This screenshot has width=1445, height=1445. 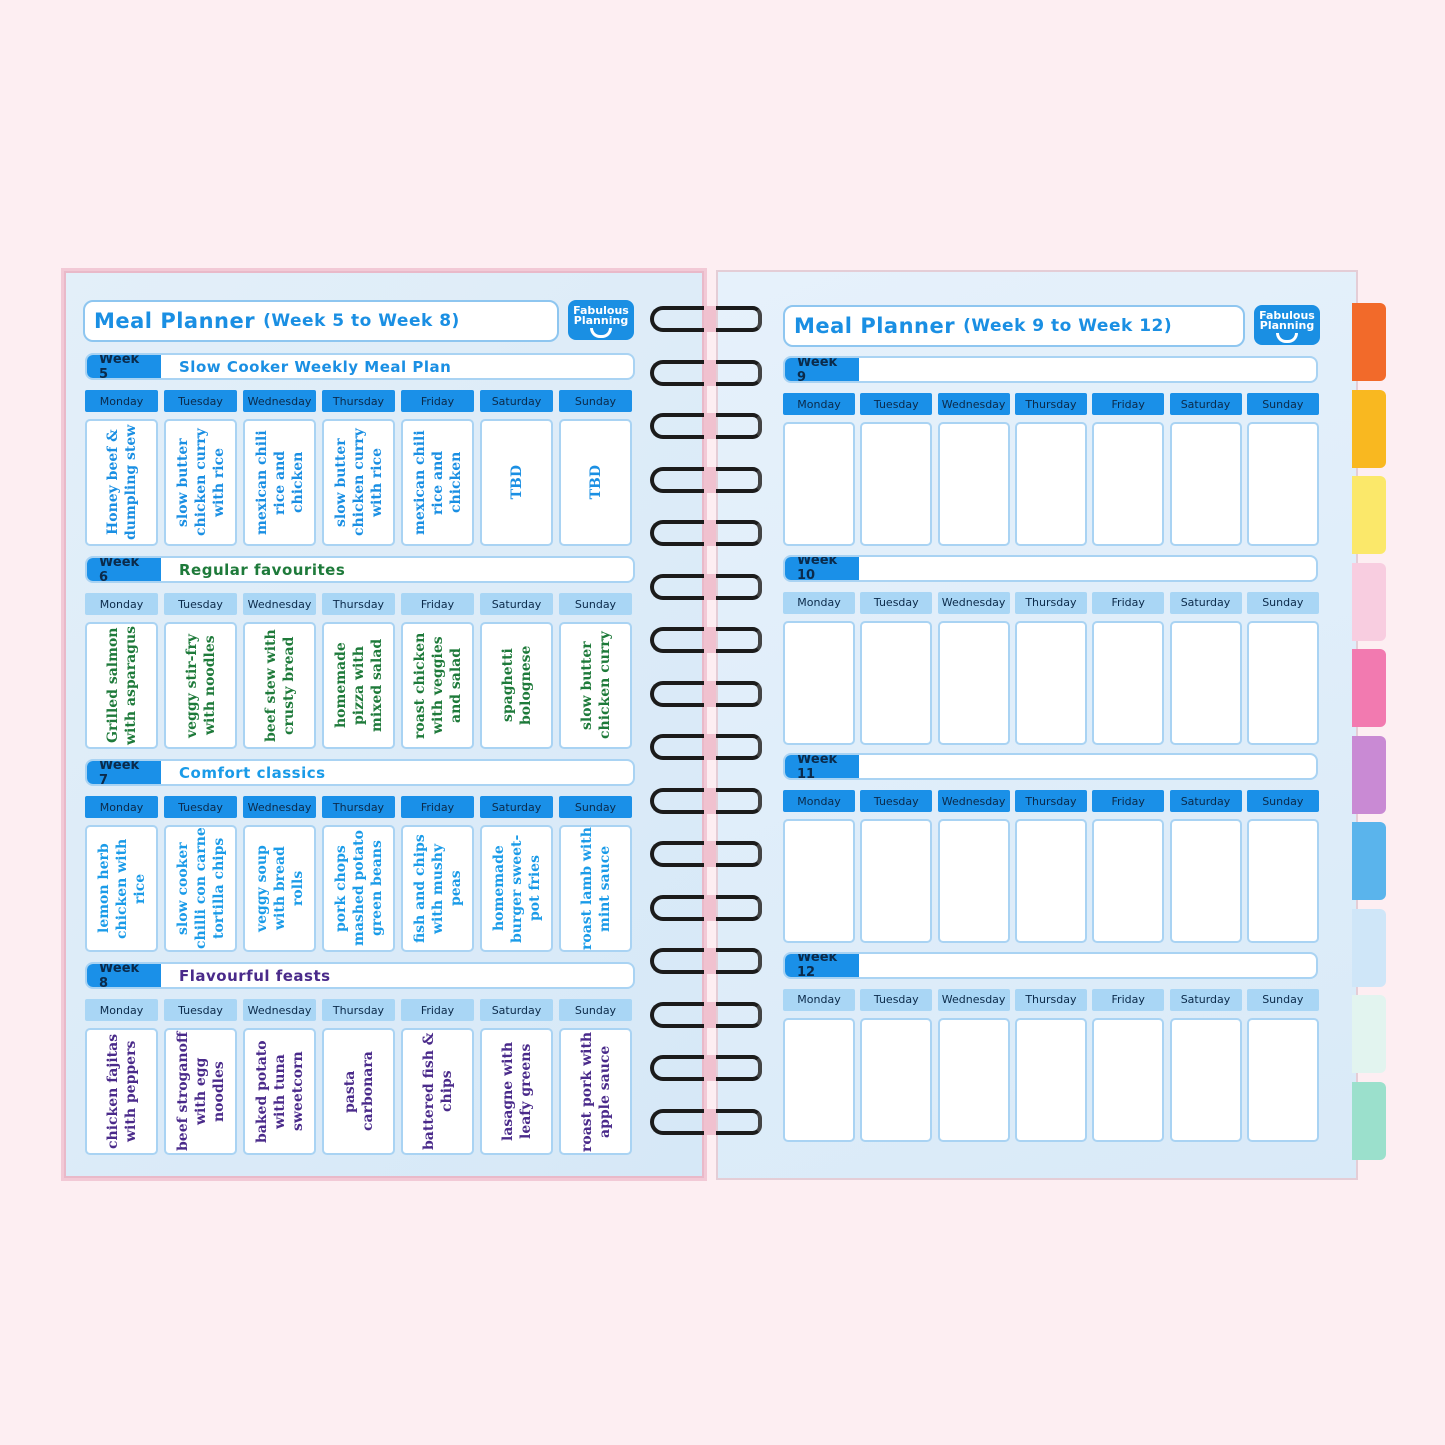 What do you see at coordinates (595, 1091) in the screenshot?
I see `meal-cell: roast pork with apple sauce` at bounding box center [595, 1091].